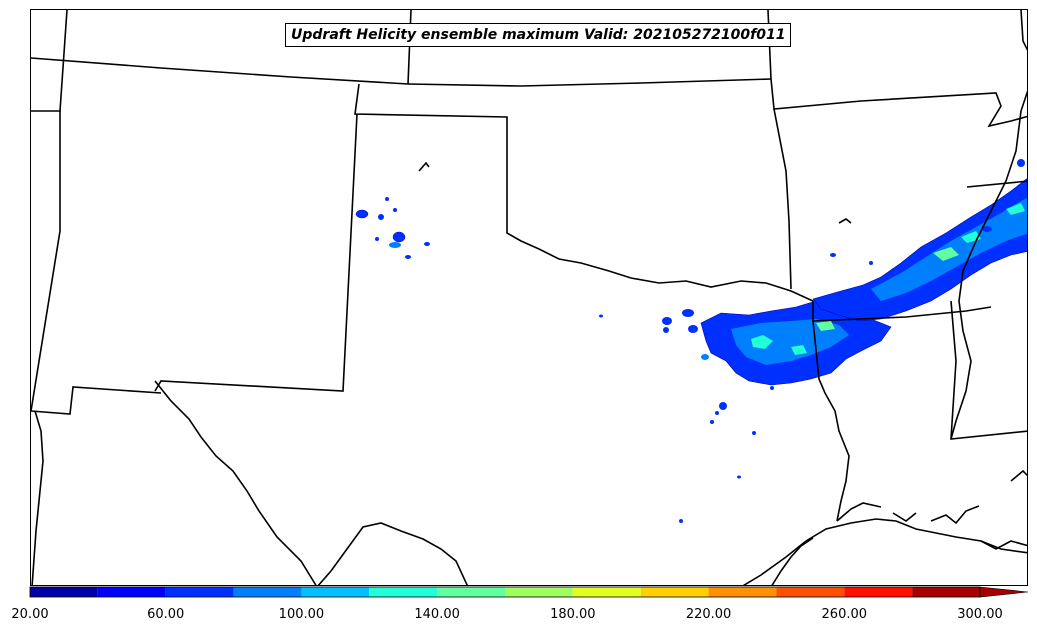  What do you see at coordinates (573, 614) in the screenshot?
I see `colorbar-tick-label: 180.00` at bounding box center [573, 614].